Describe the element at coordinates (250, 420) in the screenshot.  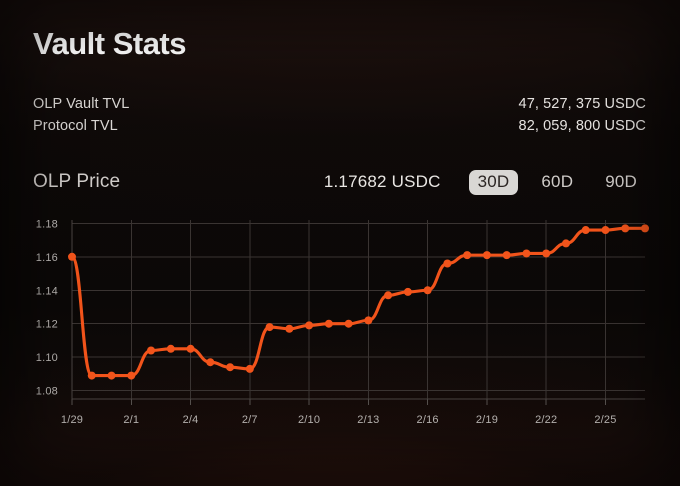
I see `x-axis-tick-label: 2/7` at that location.